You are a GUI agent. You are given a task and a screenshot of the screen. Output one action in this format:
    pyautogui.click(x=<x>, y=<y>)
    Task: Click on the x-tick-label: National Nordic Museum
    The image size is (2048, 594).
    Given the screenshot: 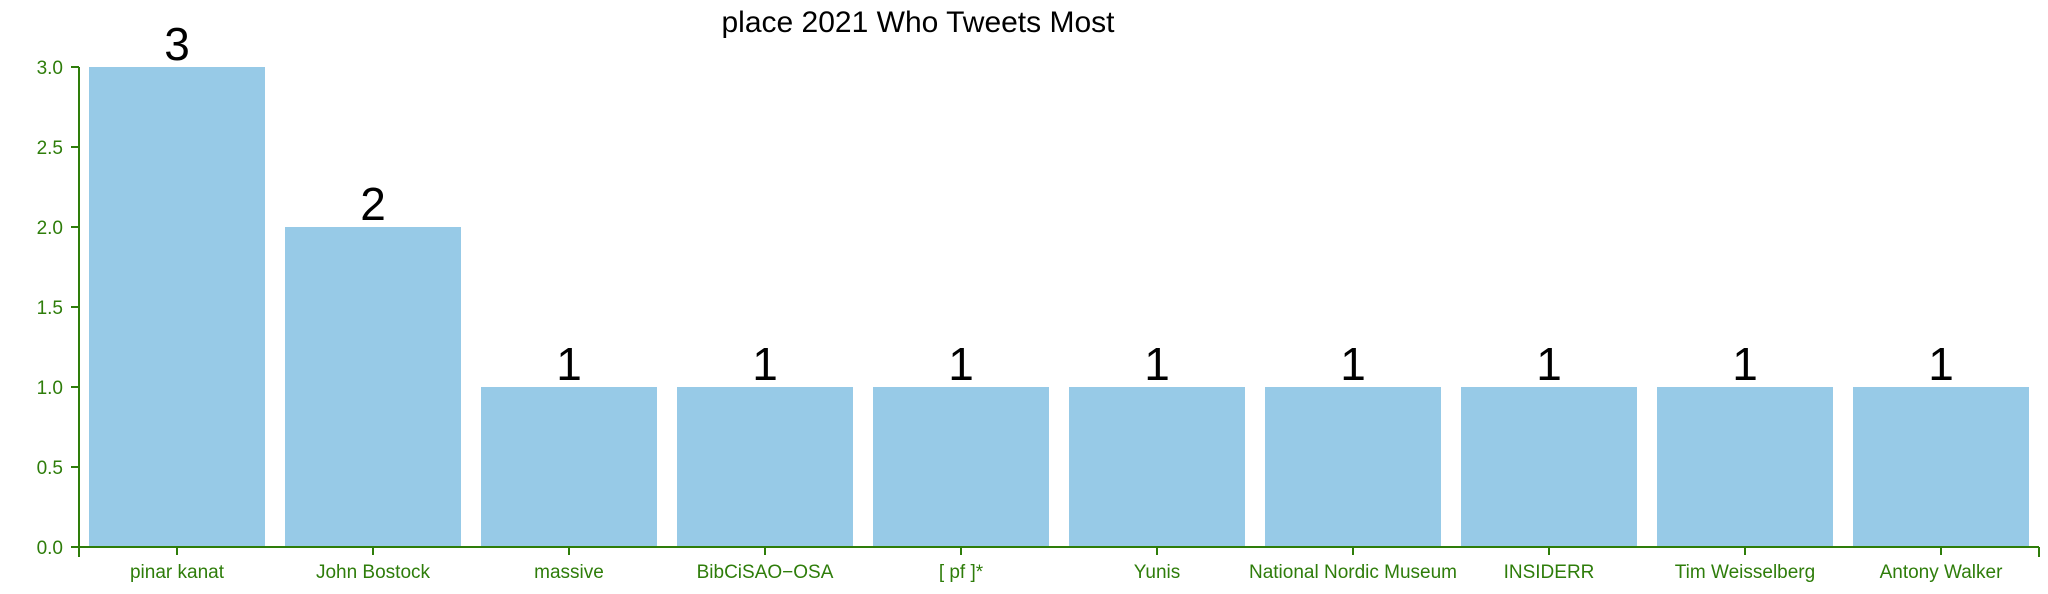 What is the action you would take?
    pyautogui.click(x=1353, y=572)
    